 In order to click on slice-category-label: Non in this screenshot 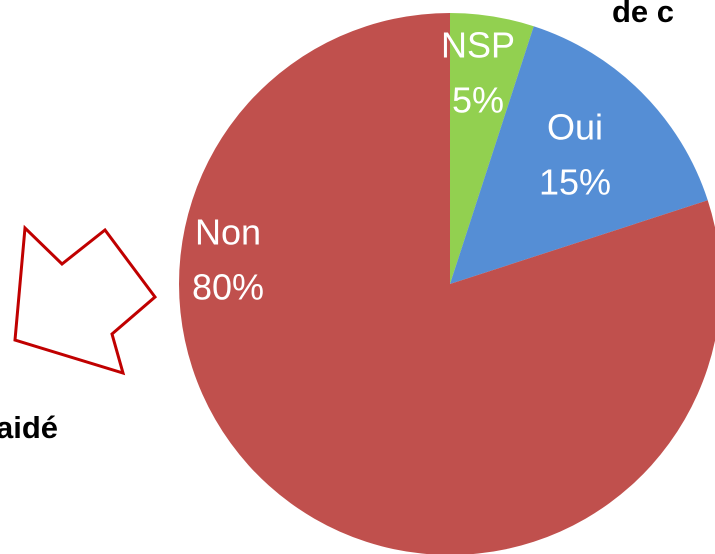, I will do `click(228, 232)`.